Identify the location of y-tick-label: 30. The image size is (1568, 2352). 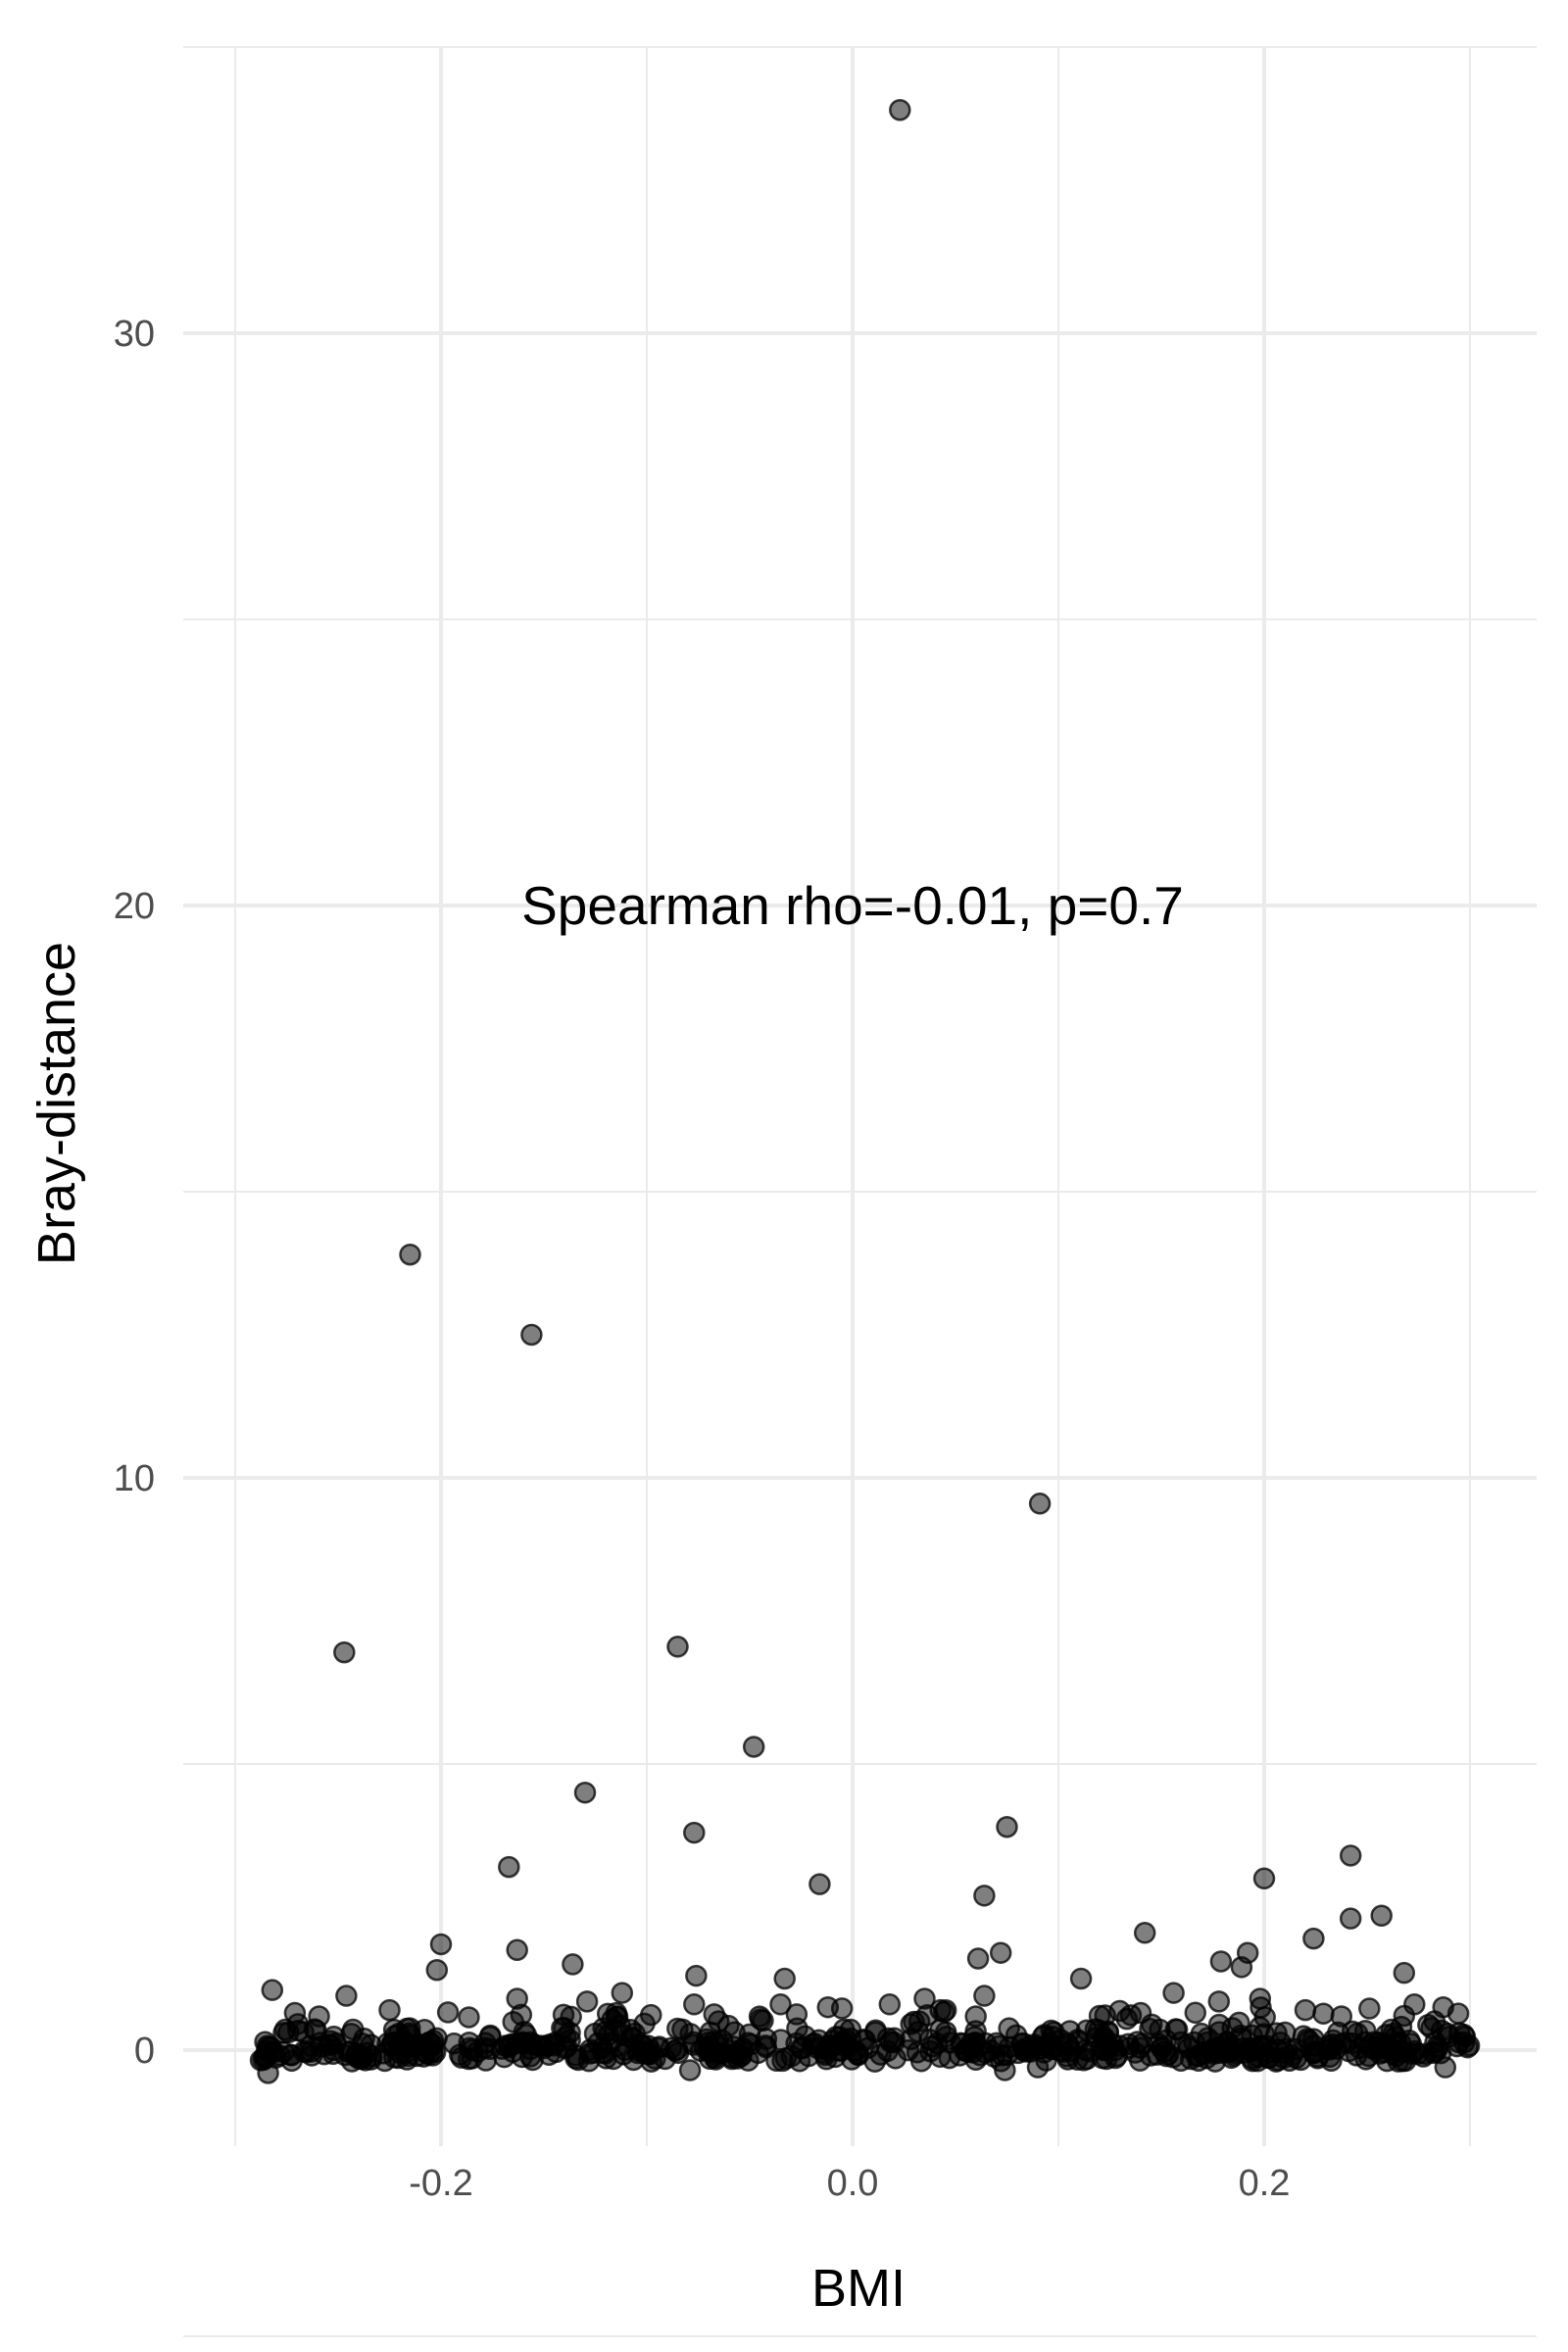
(134, 334).